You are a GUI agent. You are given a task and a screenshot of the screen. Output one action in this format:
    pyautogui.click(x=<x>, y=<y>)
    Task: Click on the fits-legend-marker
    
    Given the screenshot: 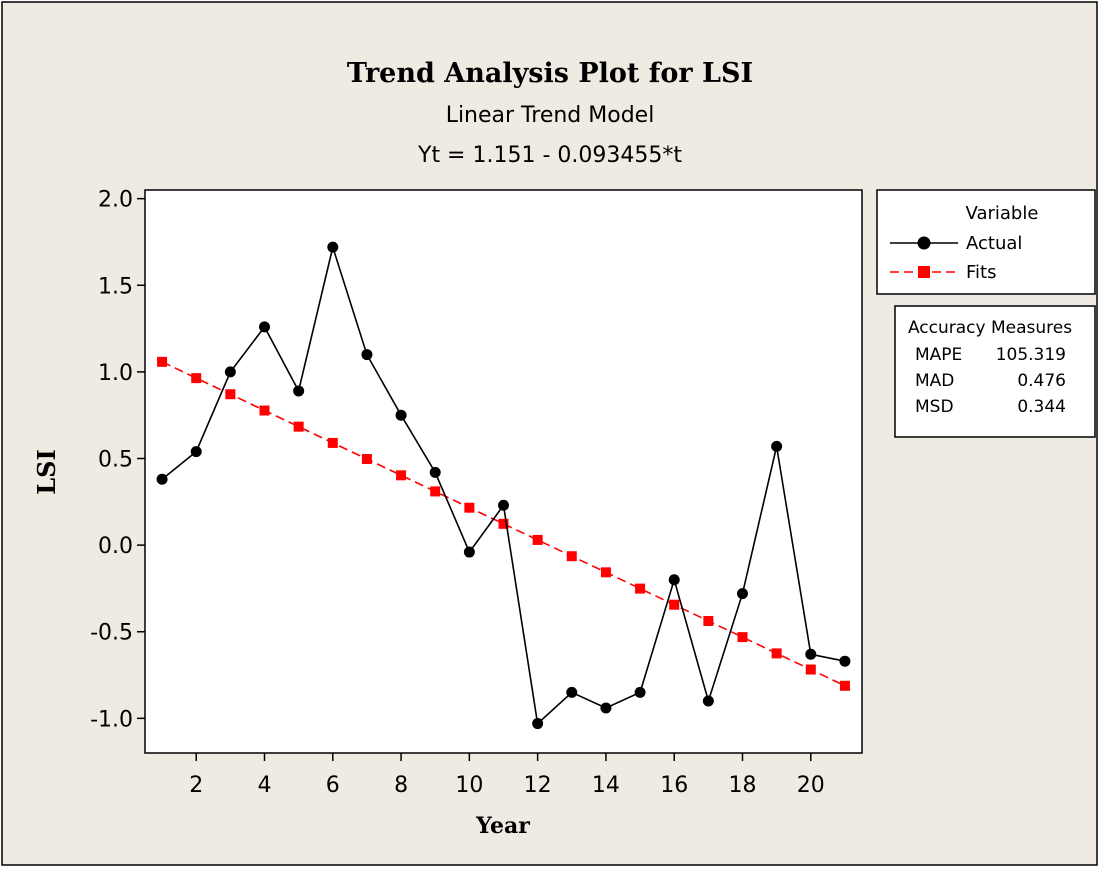 What is the action you would take?
    pyautogui.click(x=924, y=272)
    